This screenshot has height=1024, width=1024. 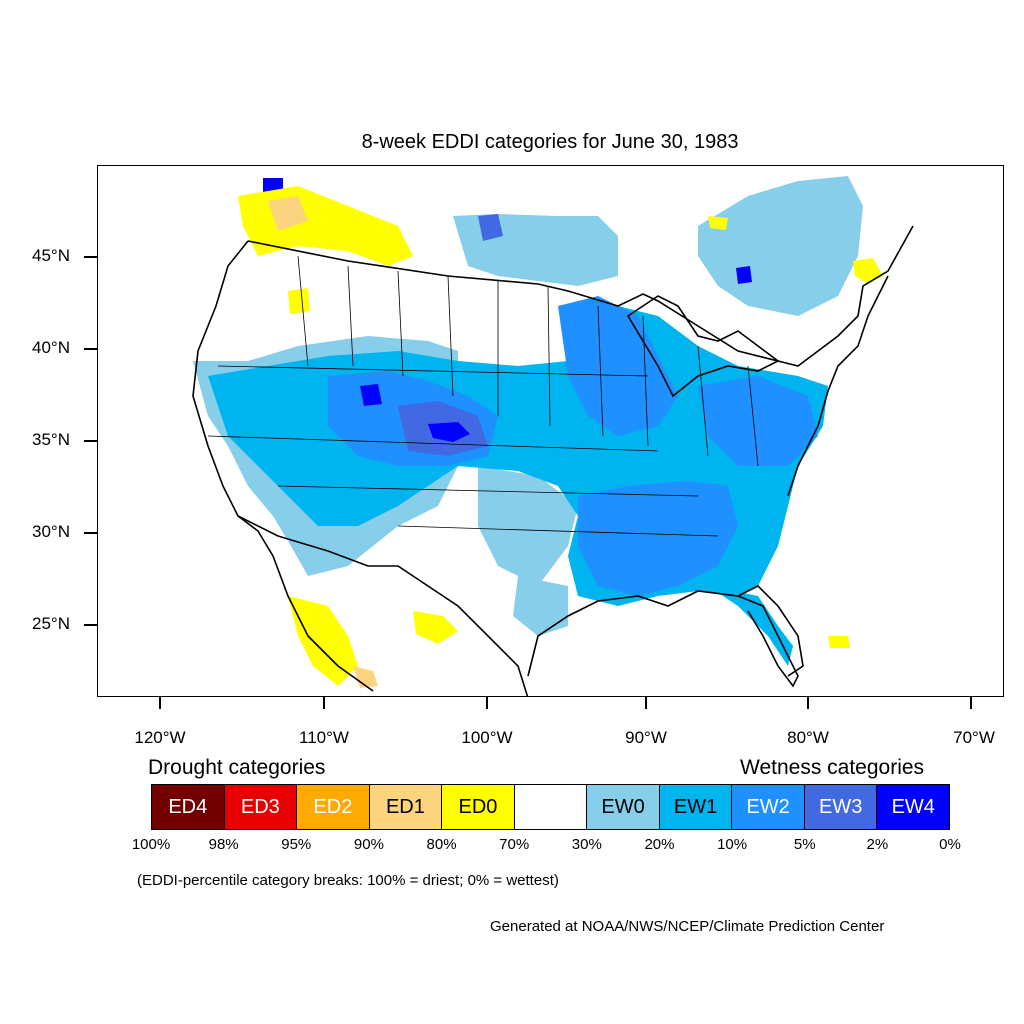 What do you see at coordinates (441, 844) in the screenshot?
I see `percent-break-label: 80%` at bounding box center [441, 844].